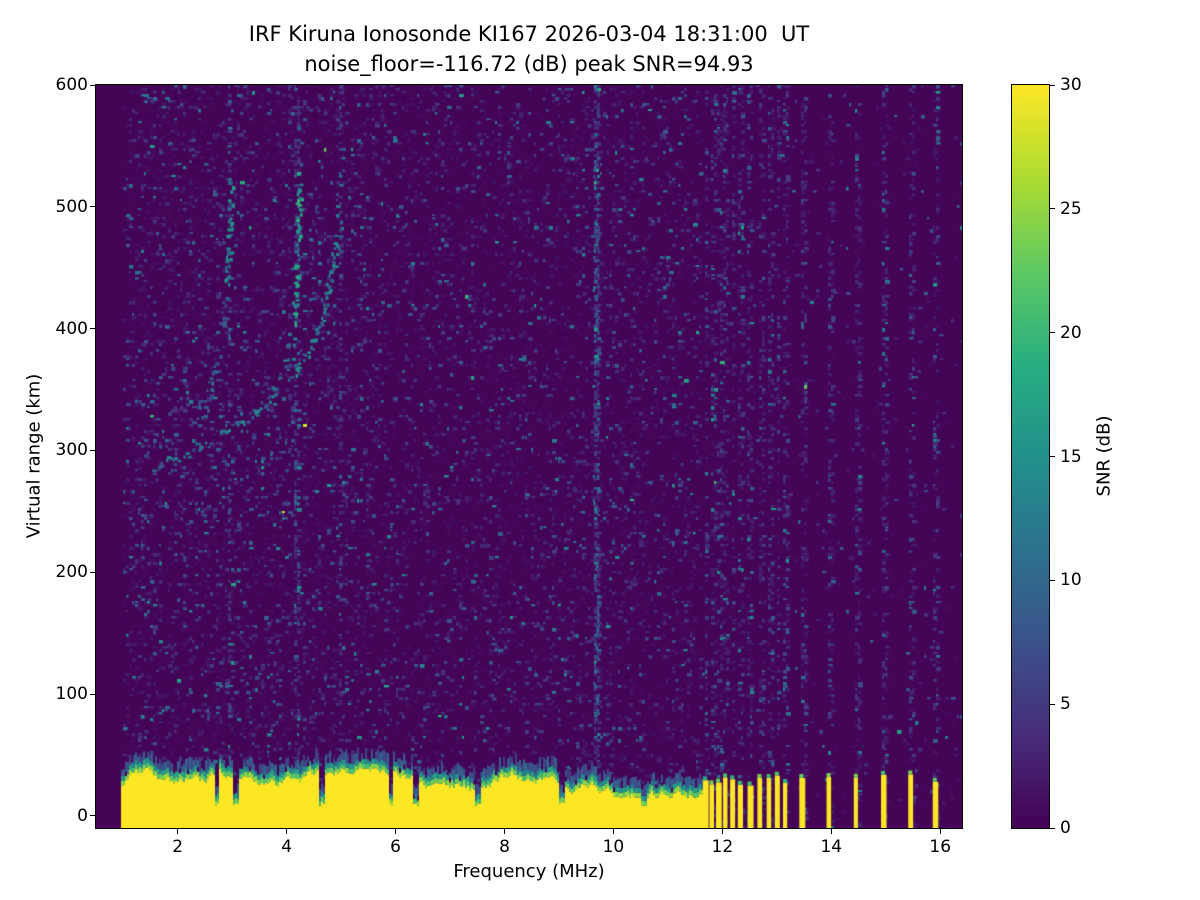 The image size is (1200, 900). I want to click on y-tick-label: 300, so click(71, 450).